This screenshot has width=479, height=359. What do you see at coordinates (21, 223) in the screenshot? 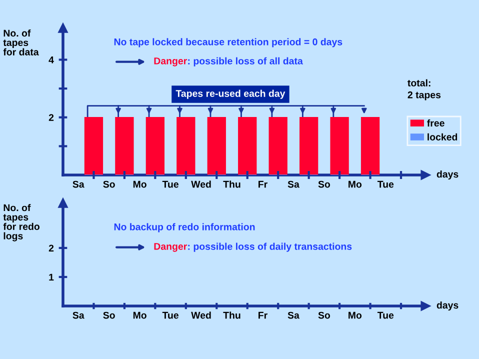
I see `y-axis-title: No. of tapes for redo logs` at bounding box center [21, 223].